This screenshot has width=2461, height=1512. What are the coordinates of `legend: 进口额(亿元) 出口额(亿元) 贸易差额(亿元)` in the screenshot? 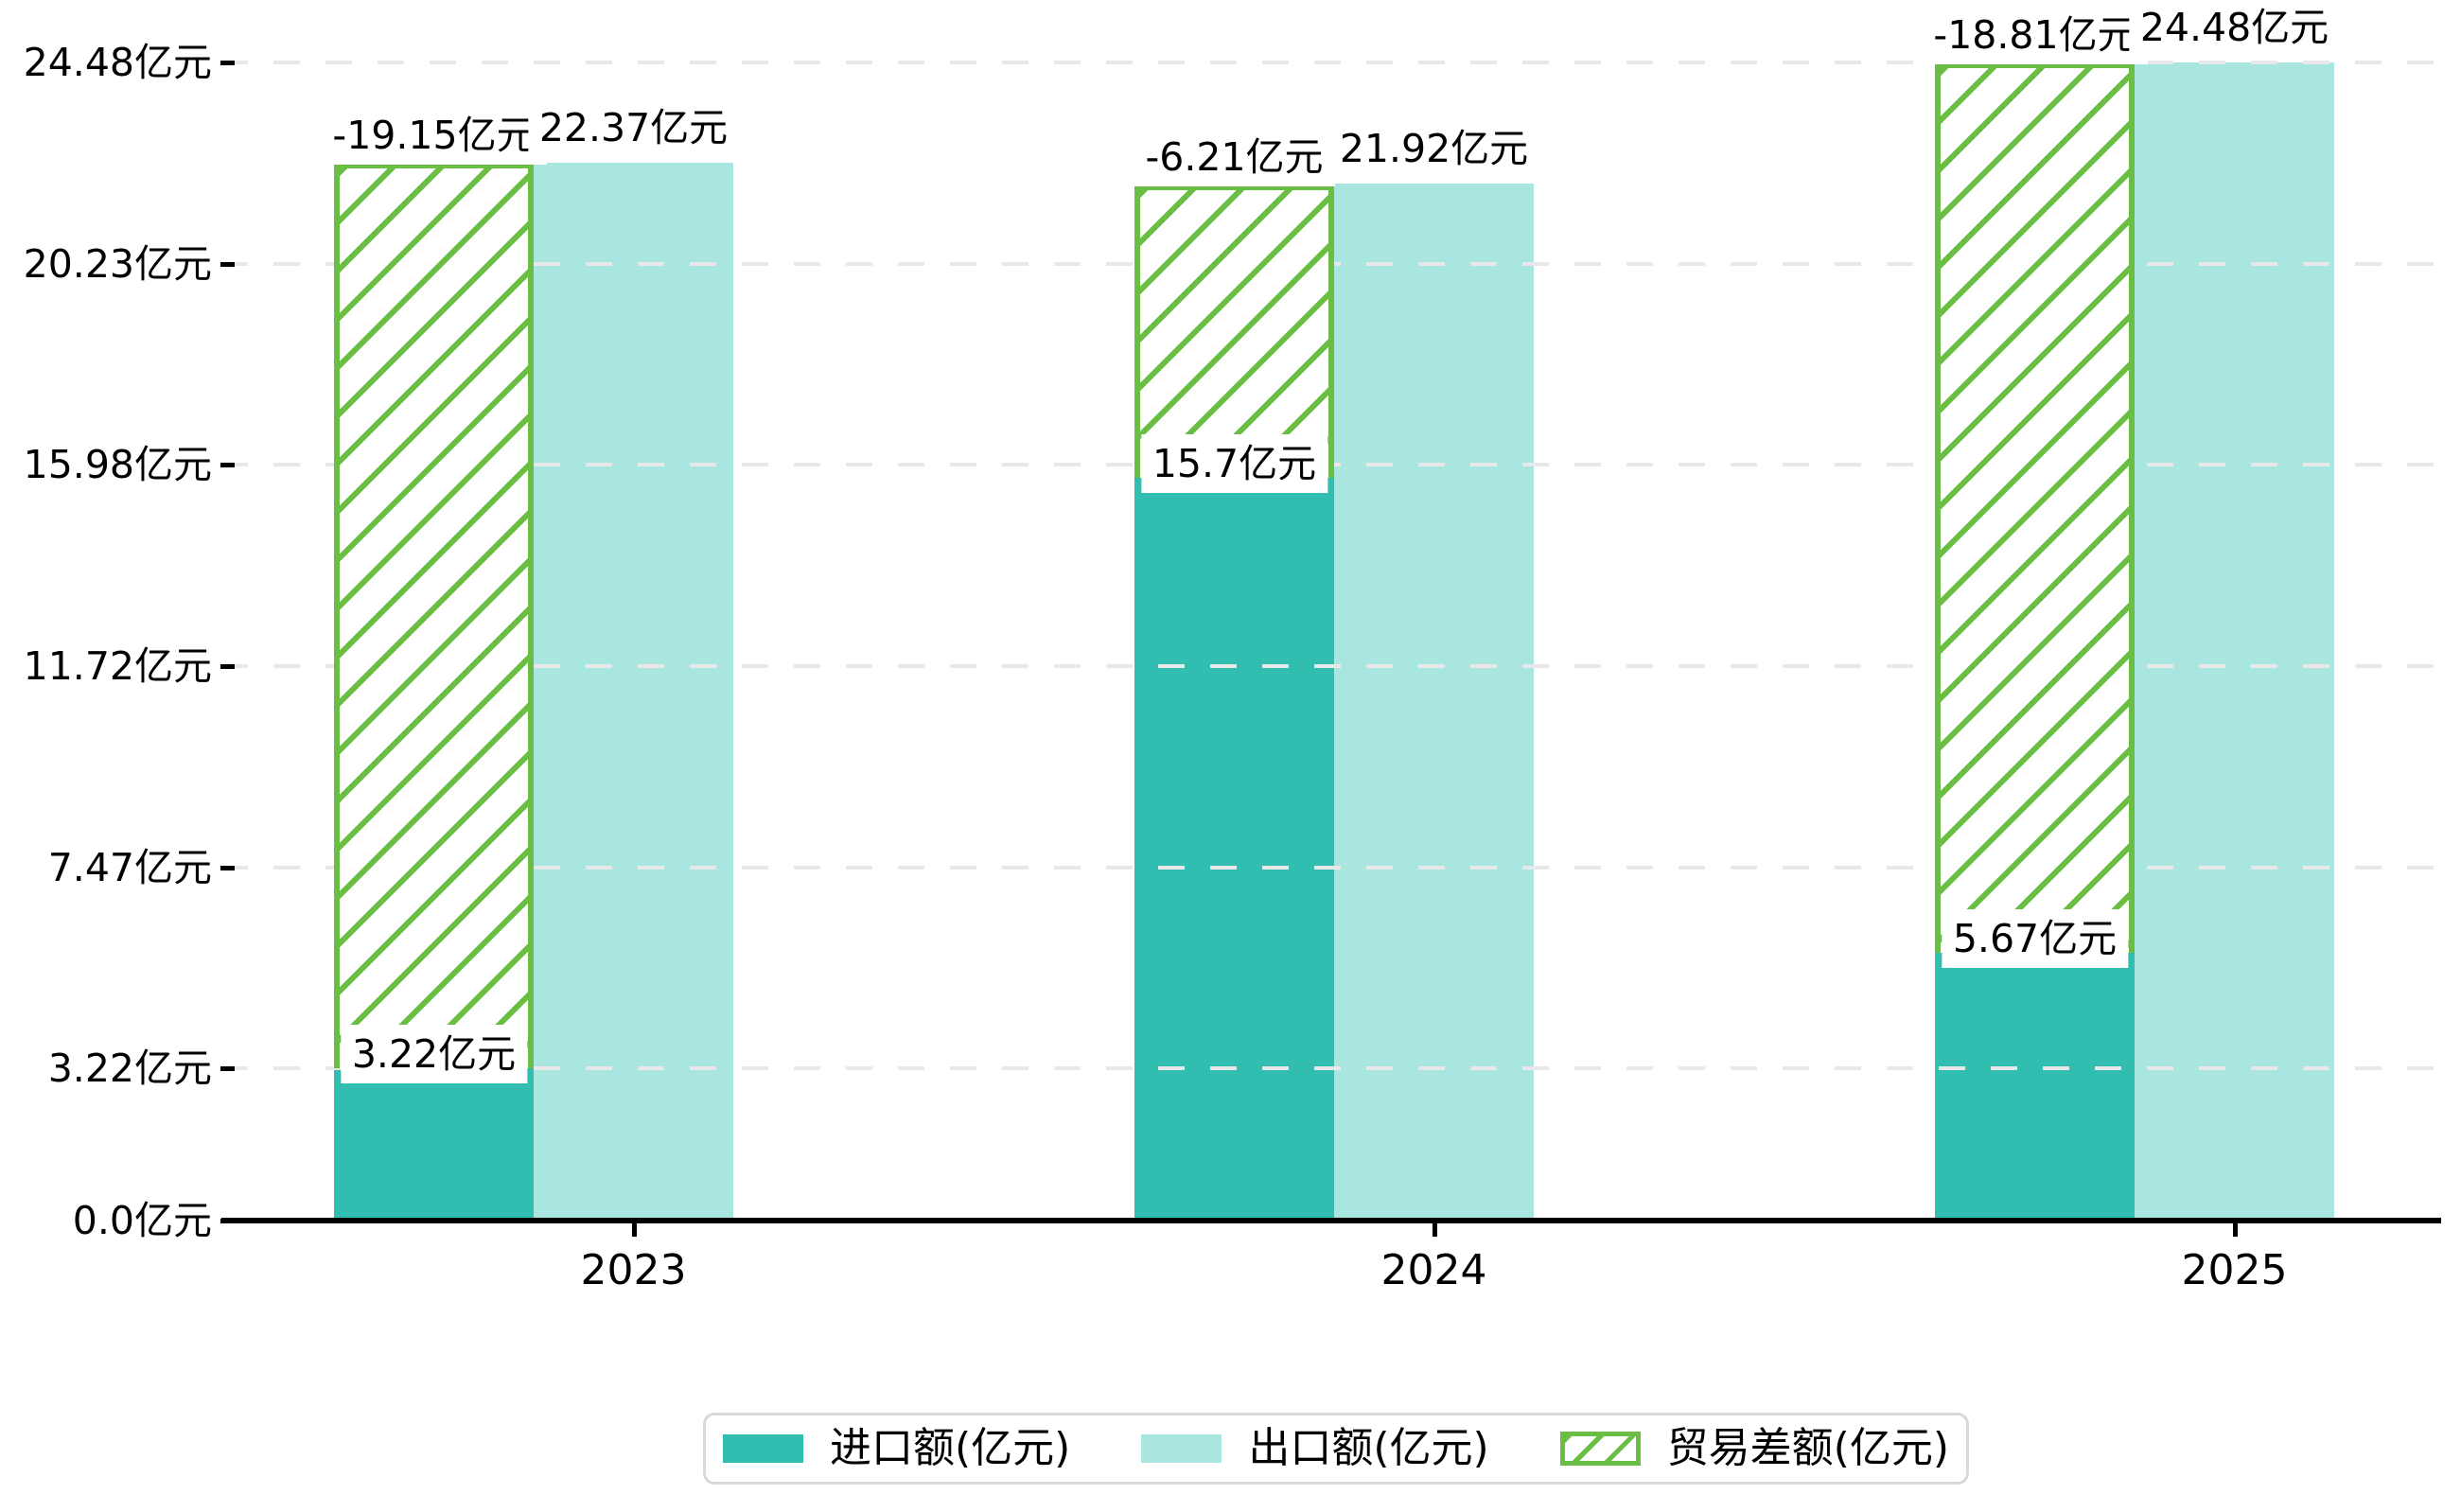 It's located at (1336, 1449).